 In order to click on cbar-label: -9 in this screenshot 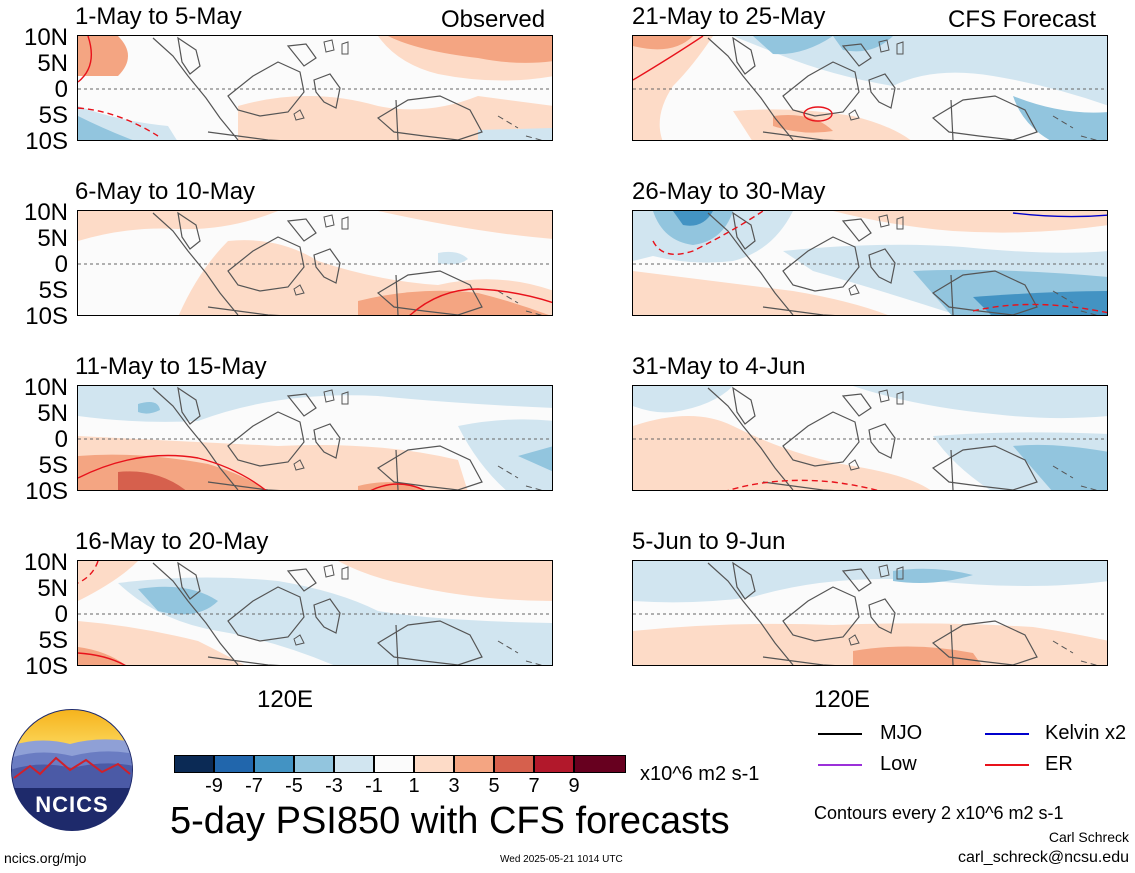, I will do `click(214, 786)`.